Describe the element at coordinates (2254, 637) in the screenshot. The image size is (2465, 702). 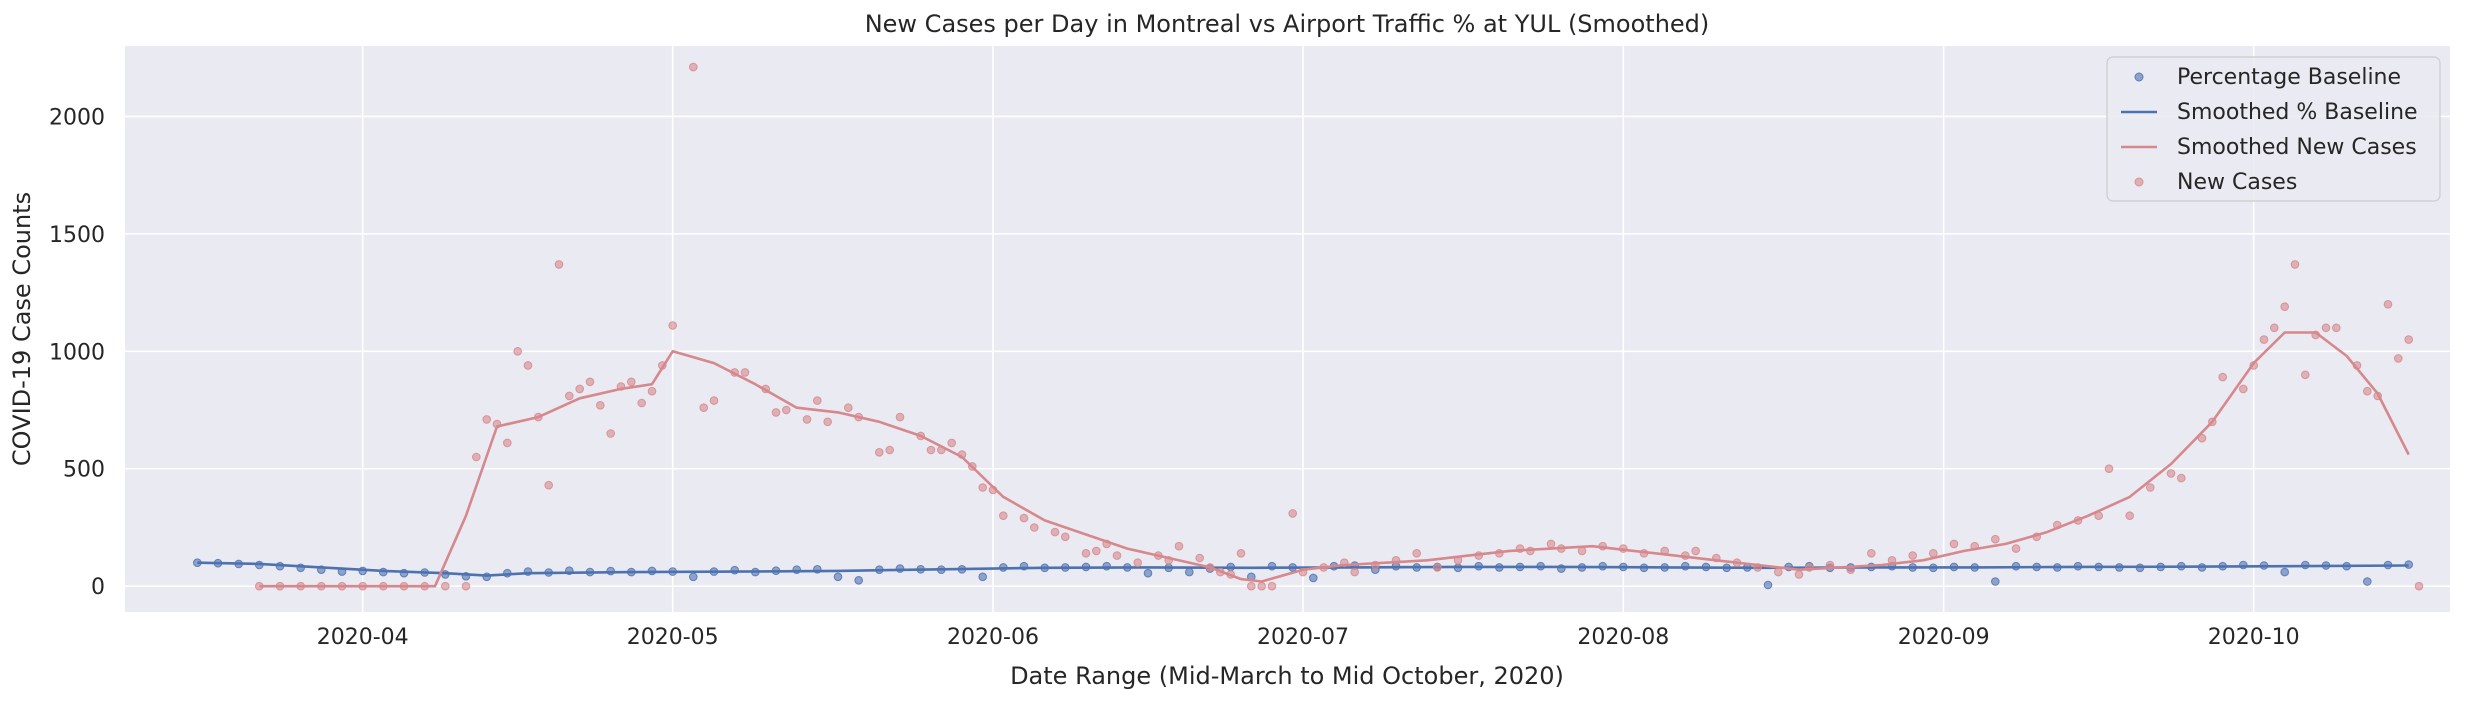
I see `x-tick-label: 2020-10` at that location.